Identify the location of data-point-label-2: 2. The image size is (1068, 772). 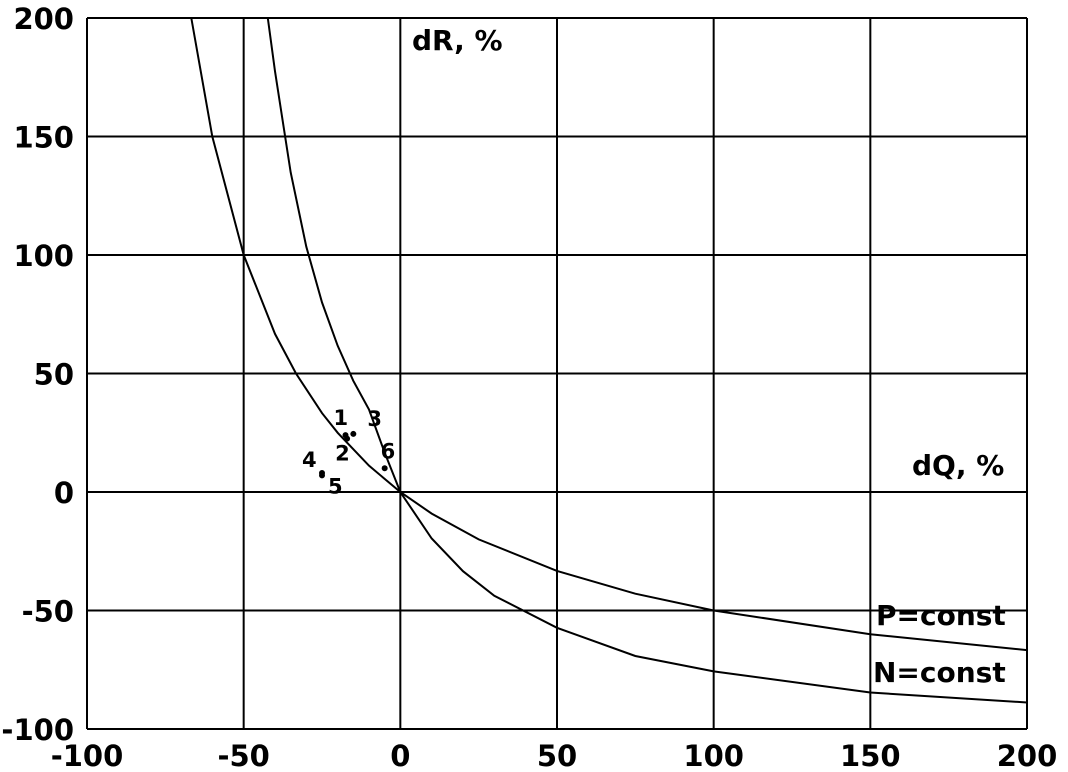
(342, 454).